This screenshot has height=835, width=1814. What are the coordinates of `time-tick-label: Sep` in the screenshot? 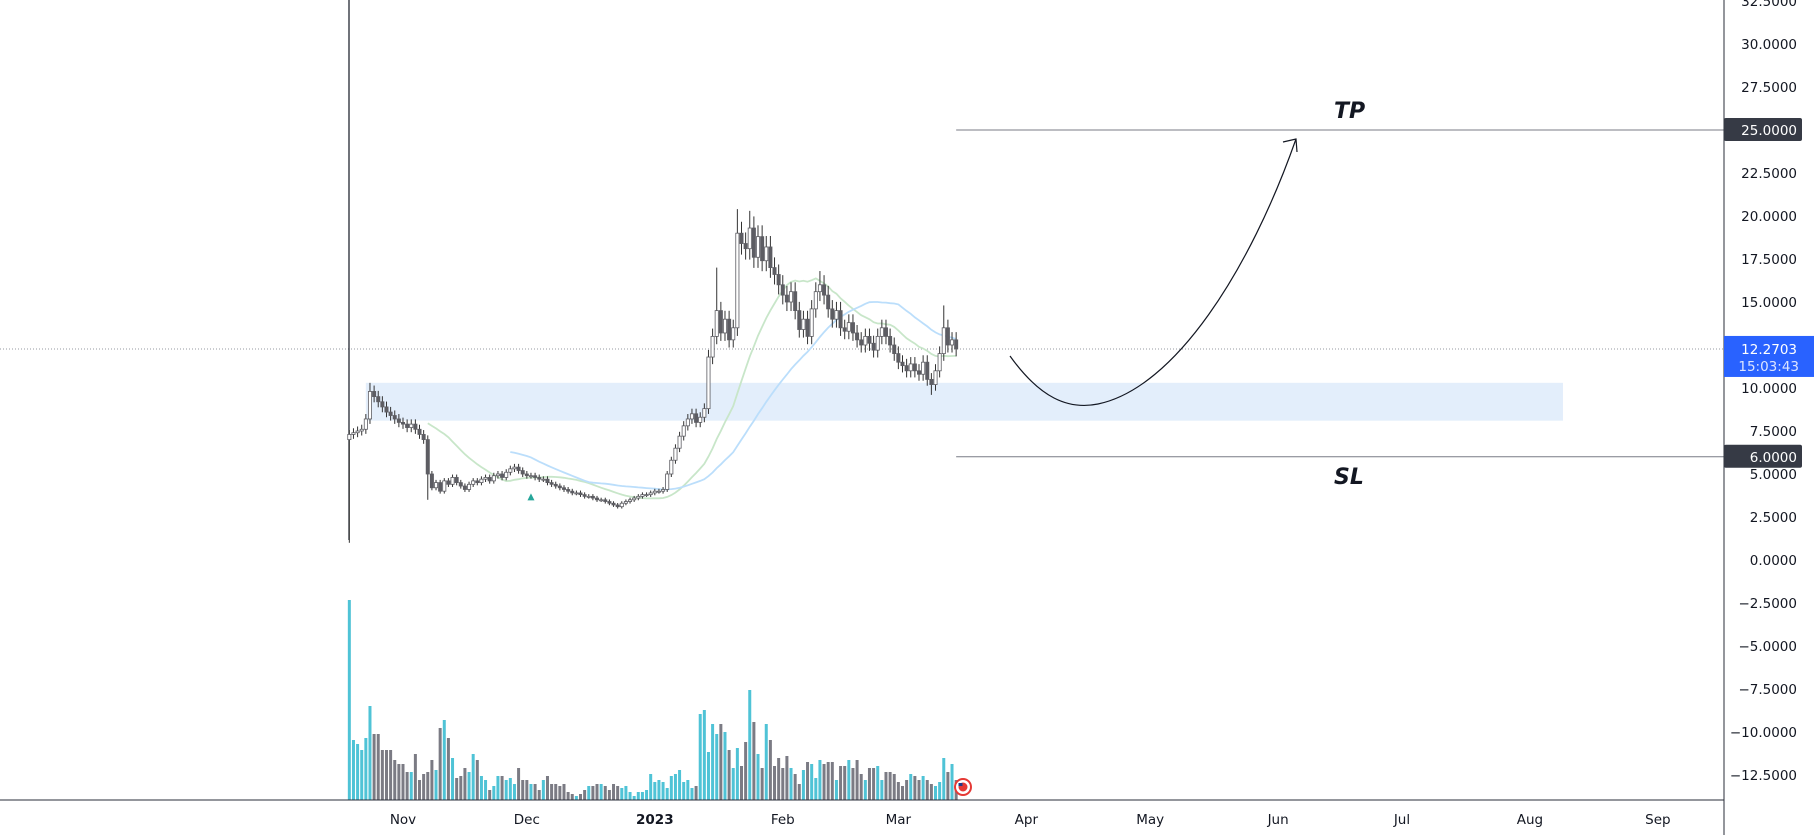 It's located at (1657, 820).